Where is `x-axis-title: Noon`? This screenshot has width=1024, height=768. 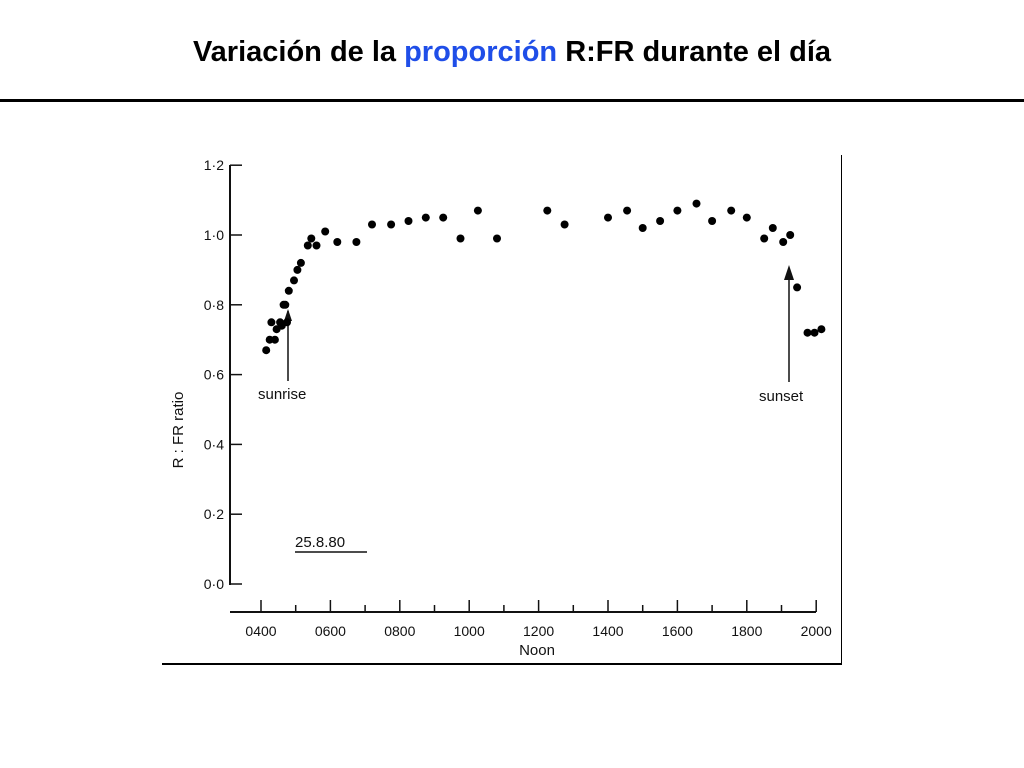 x-axis-title: Noon is located at coordinates (537, 650).